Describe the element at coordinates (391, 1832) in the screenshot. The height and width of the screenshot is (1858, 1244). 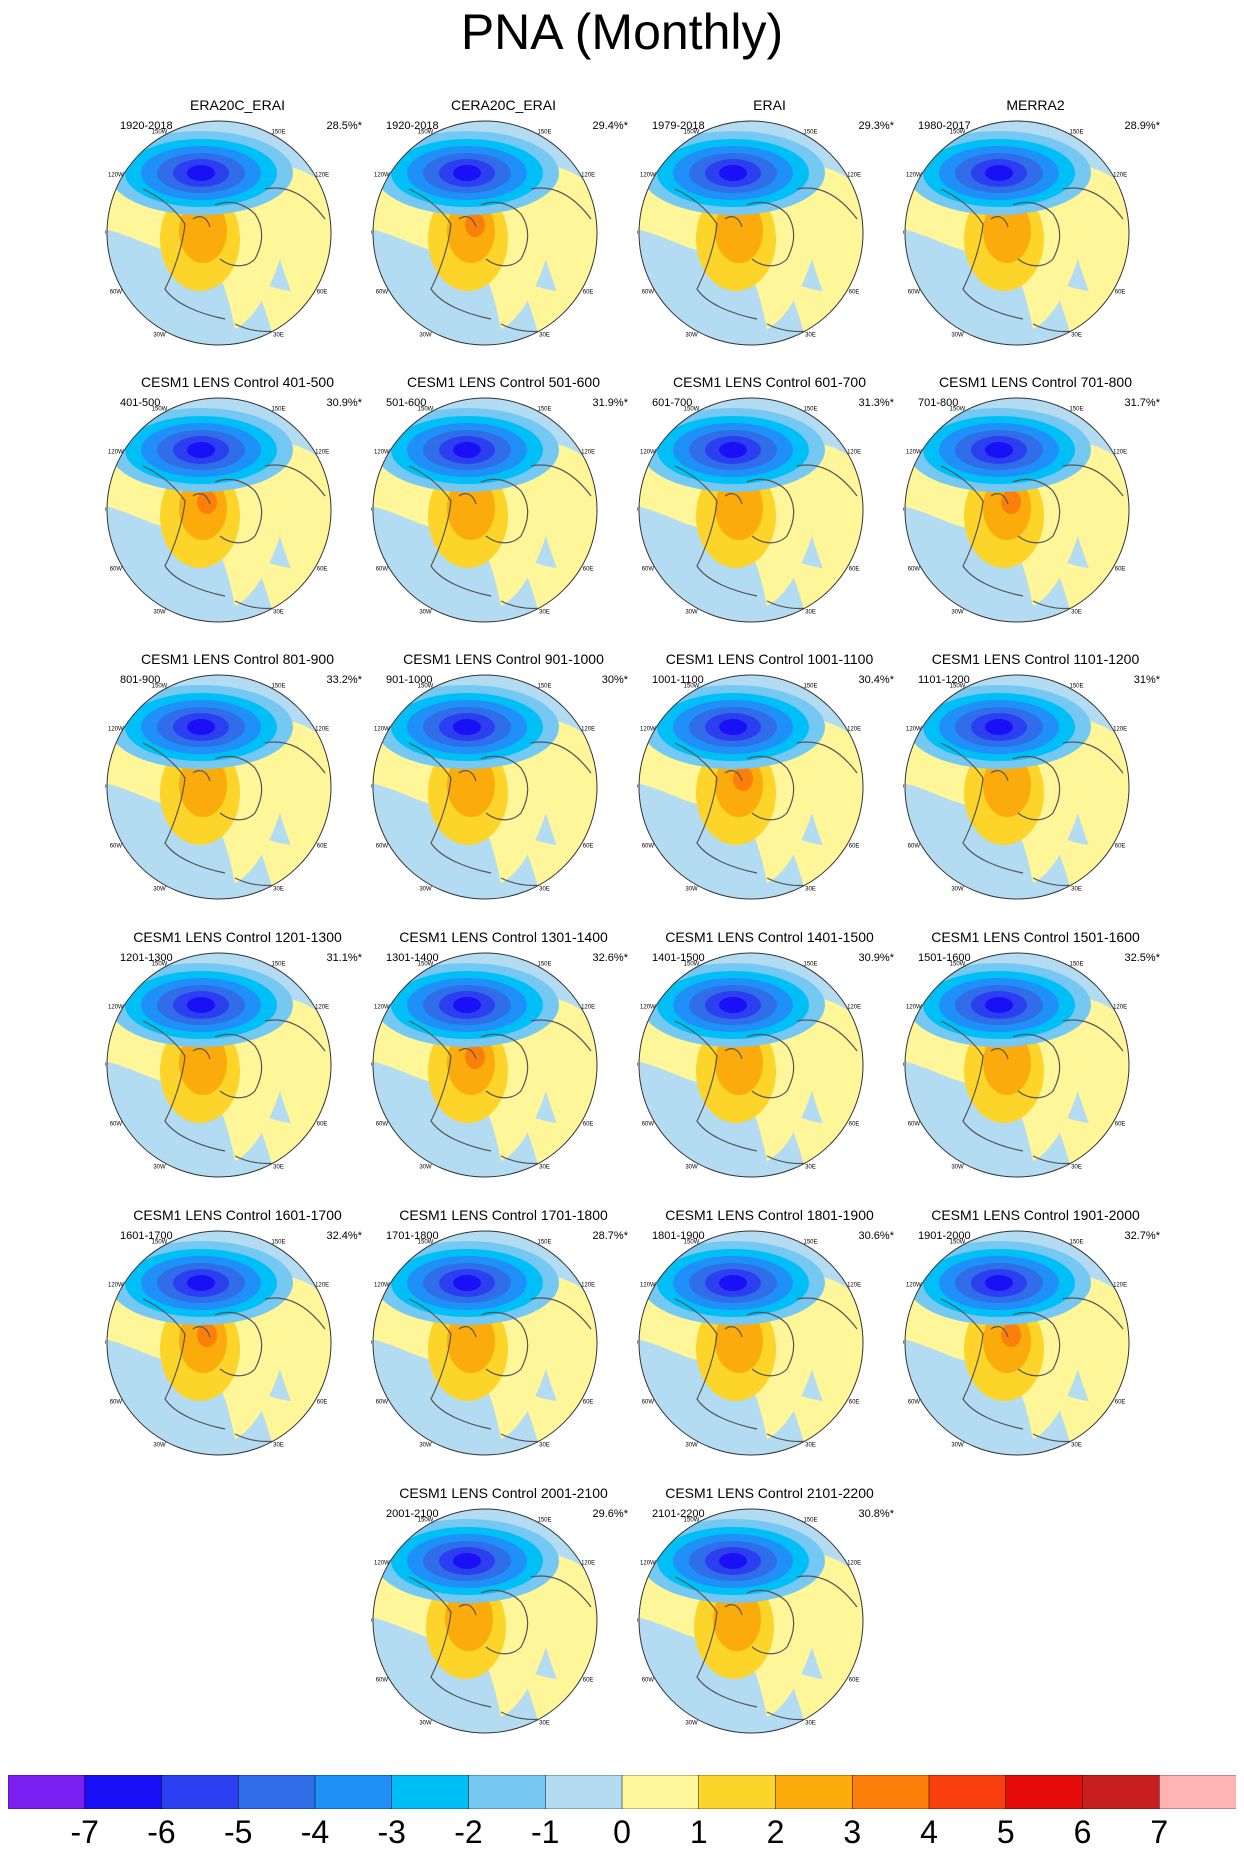
I see `colorbar-tick-label: -3` at that location.